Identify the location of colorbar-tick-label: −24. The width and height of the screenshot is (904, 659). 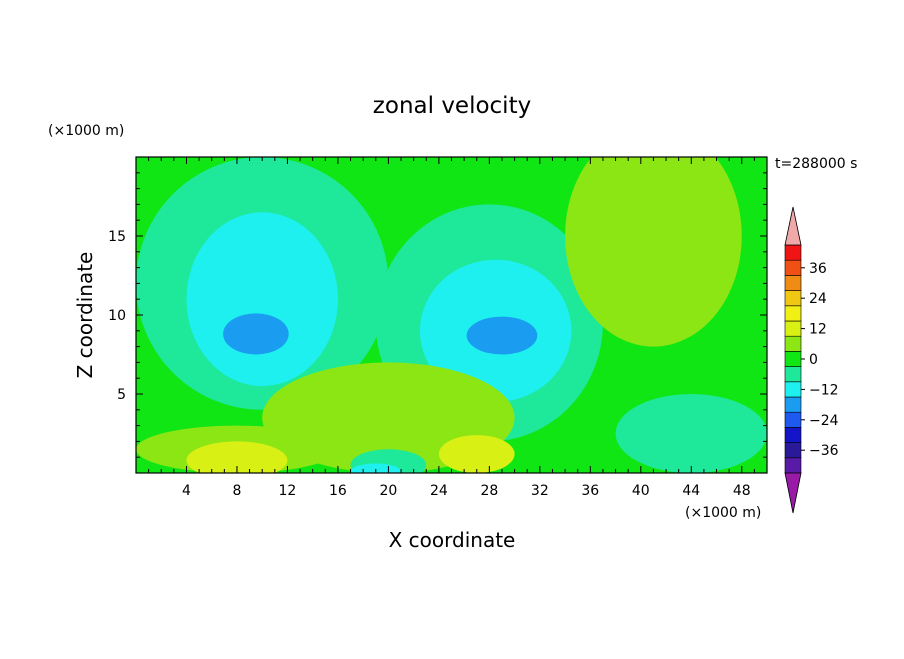
(824, 421).